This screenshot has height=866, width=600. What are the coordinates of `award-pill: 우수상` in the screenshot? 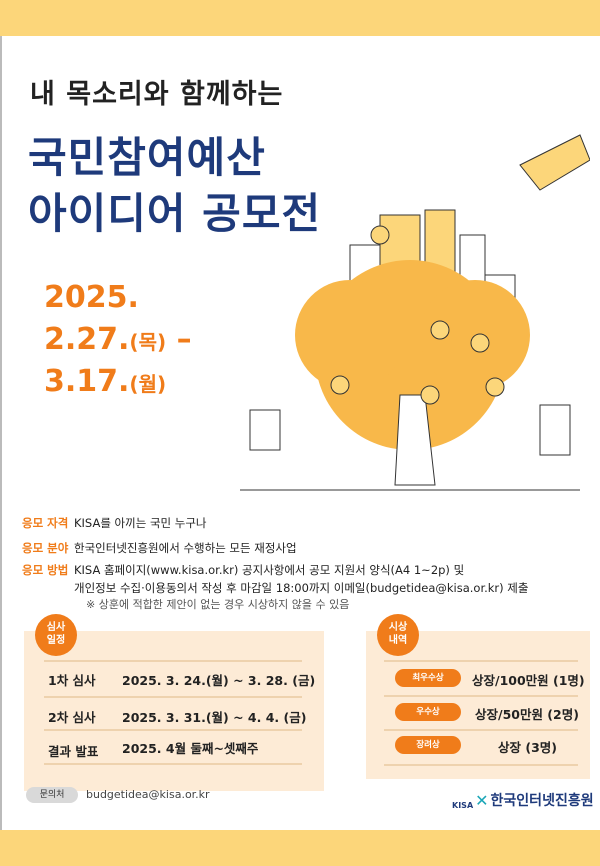 It's located at (428, 712).